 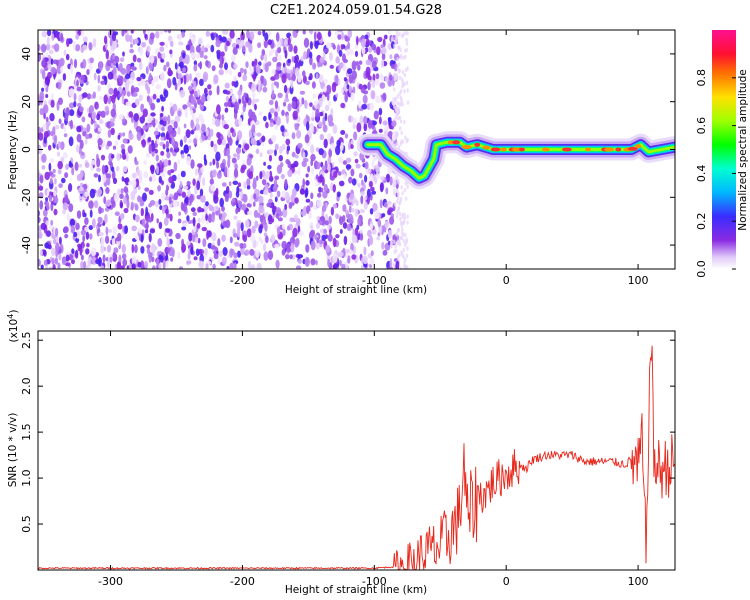 I want to click on colorbar-tick-label: 0.2, so click(x=701, y=221).